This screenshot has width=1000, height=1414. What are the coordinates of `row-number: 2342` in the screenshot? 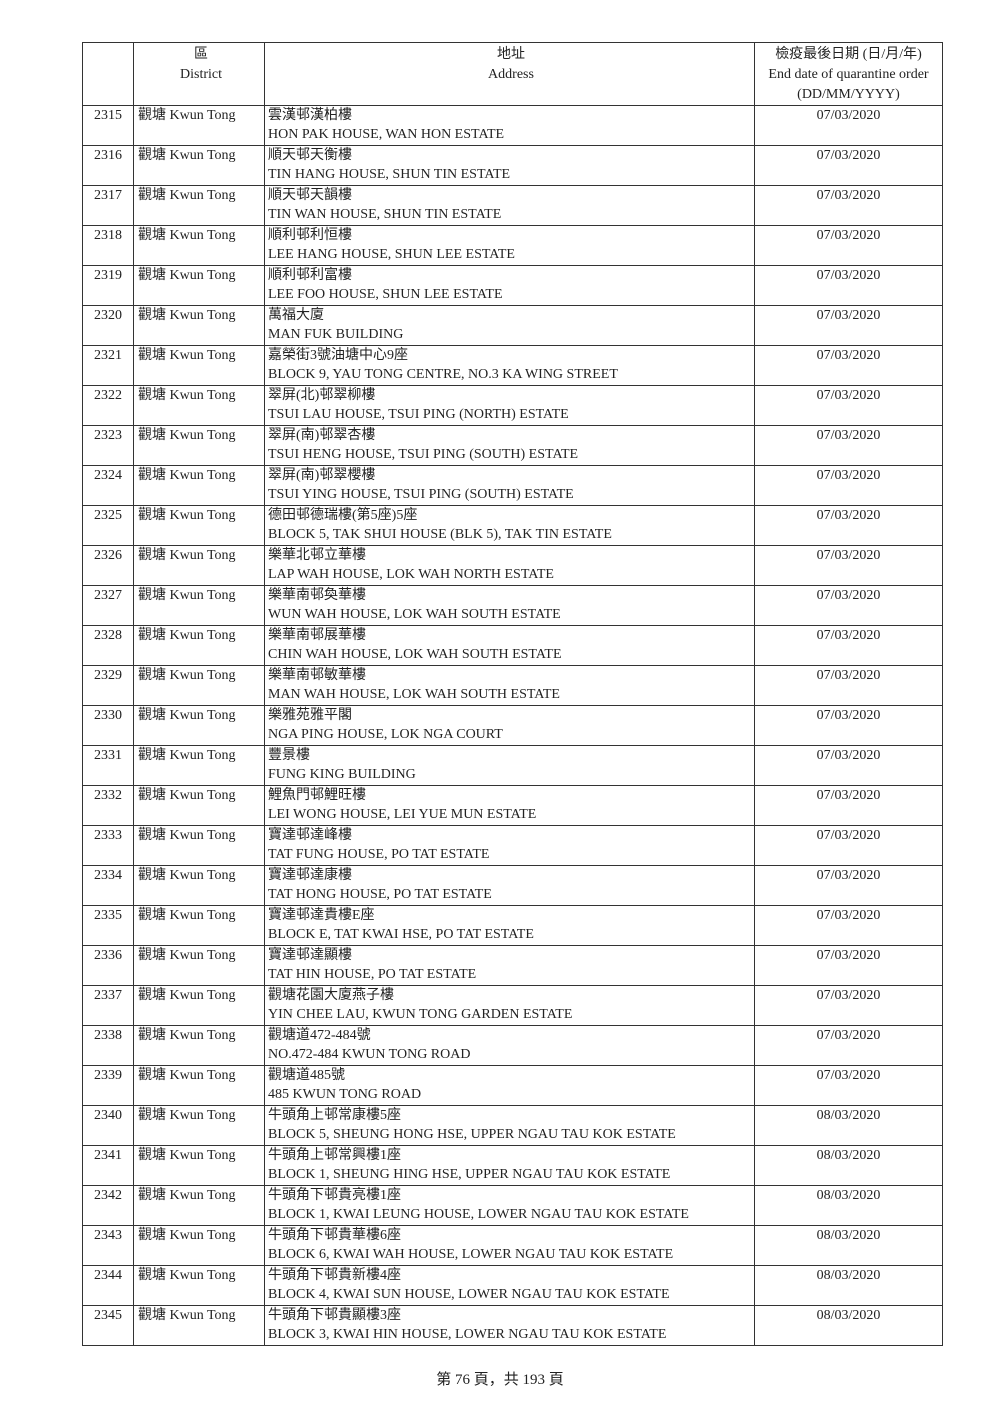 It's located at (108, 1205).